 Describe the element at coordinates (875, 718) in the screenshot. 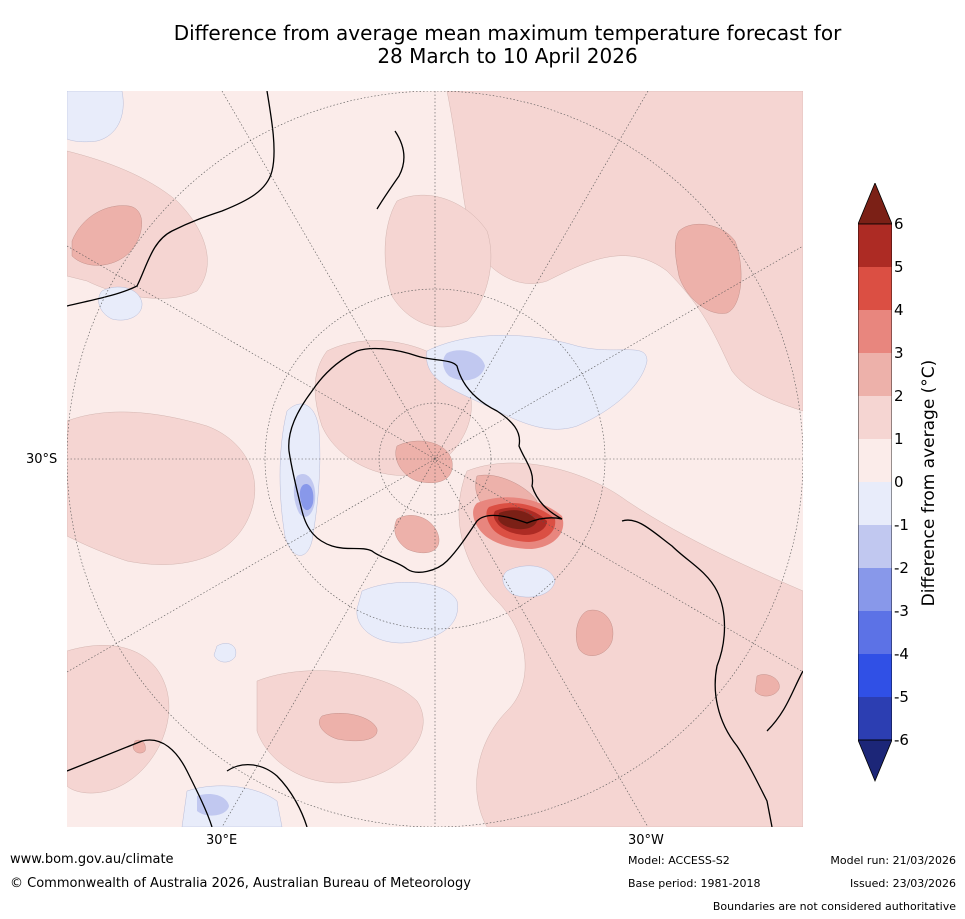

I see `colorbar-segment-minus6-to-minus5` at that location.